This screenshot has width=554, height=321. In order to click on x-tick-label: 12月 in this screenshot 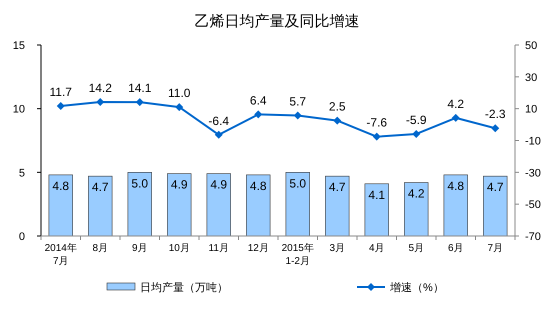, I will do `click(258, 248)`.